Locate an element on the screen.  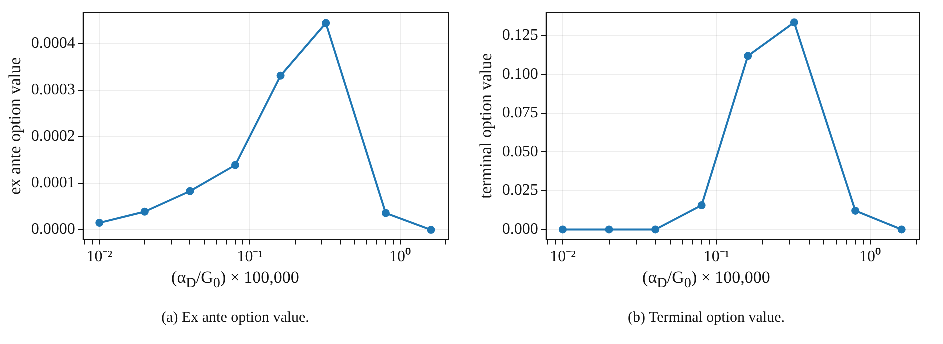
text: (b) Terminal option value. is located at coordinates (706, 319).